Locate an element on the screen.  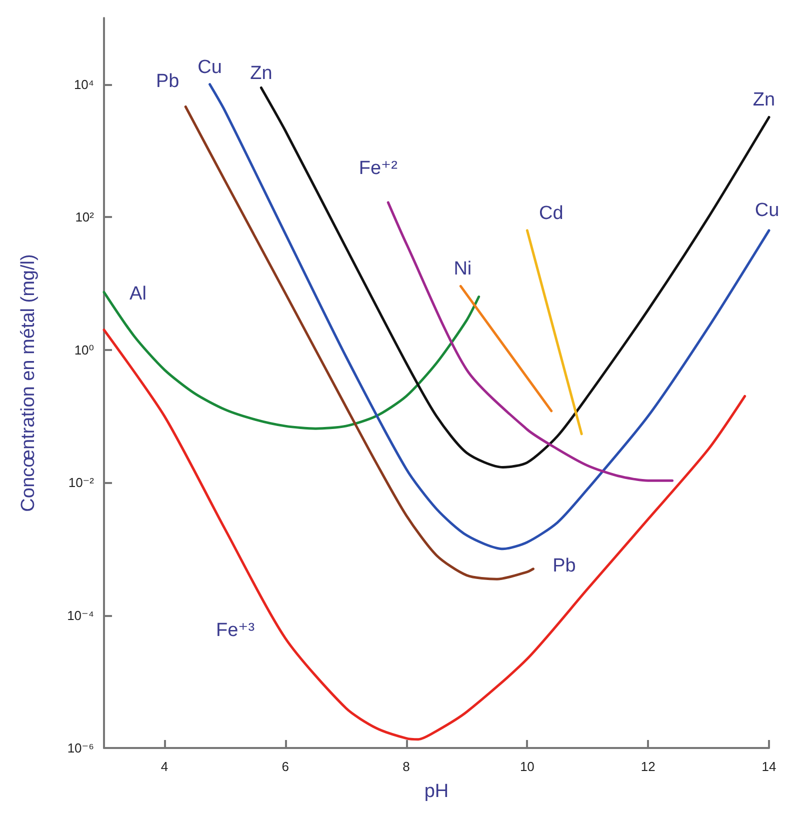
x-tick-label: 10 is located at coordinates (527, 766).